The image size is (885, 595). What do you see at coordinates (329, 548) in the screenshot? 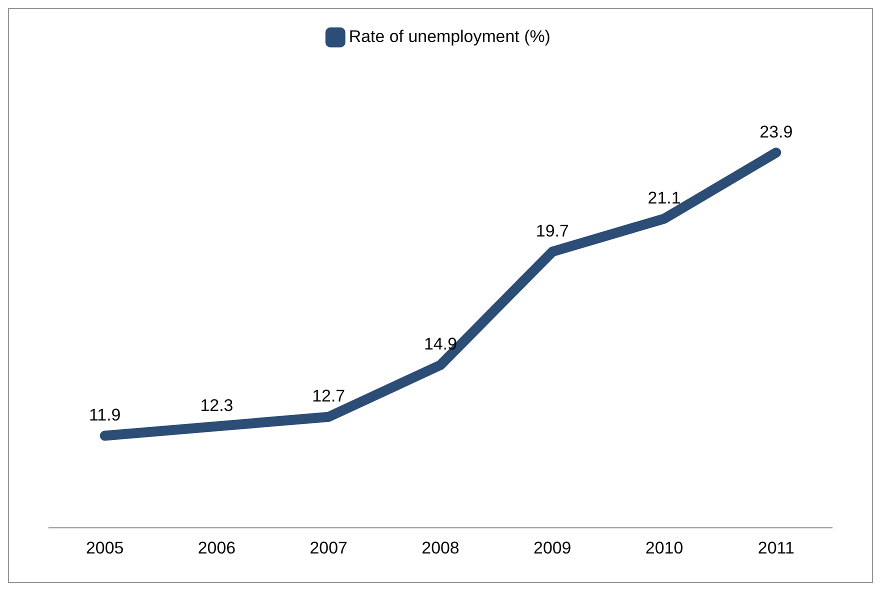
I see `x-tick-label: 2007` at bounding box center [329, 548].